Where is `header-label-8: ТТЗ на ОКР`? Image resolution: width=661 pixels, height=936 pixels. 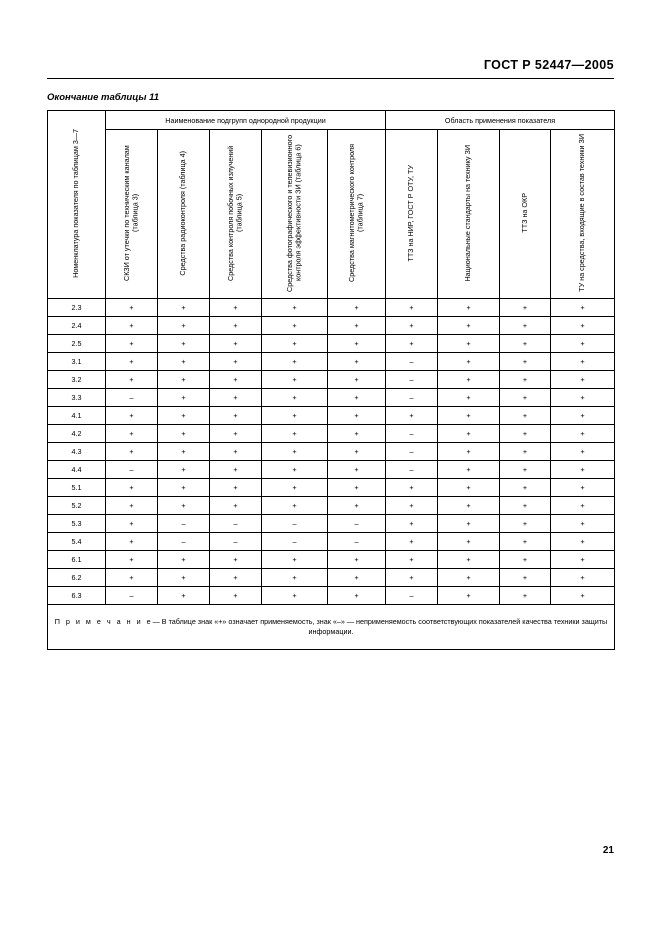 header-label-8: ТТЗ на ОКР is located at coordinates (524, 213).